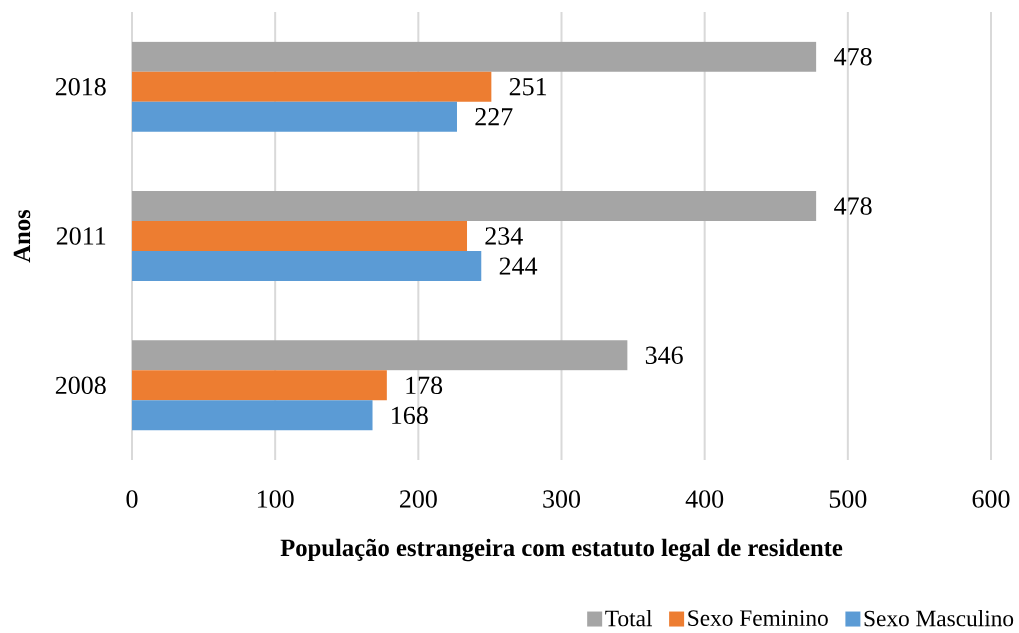 This screenshot has height=633, width=1019. What do you see at coordinates (629, 618) in the screenshot?
I see `legend-label: Total` at bounding box center [629, 618].